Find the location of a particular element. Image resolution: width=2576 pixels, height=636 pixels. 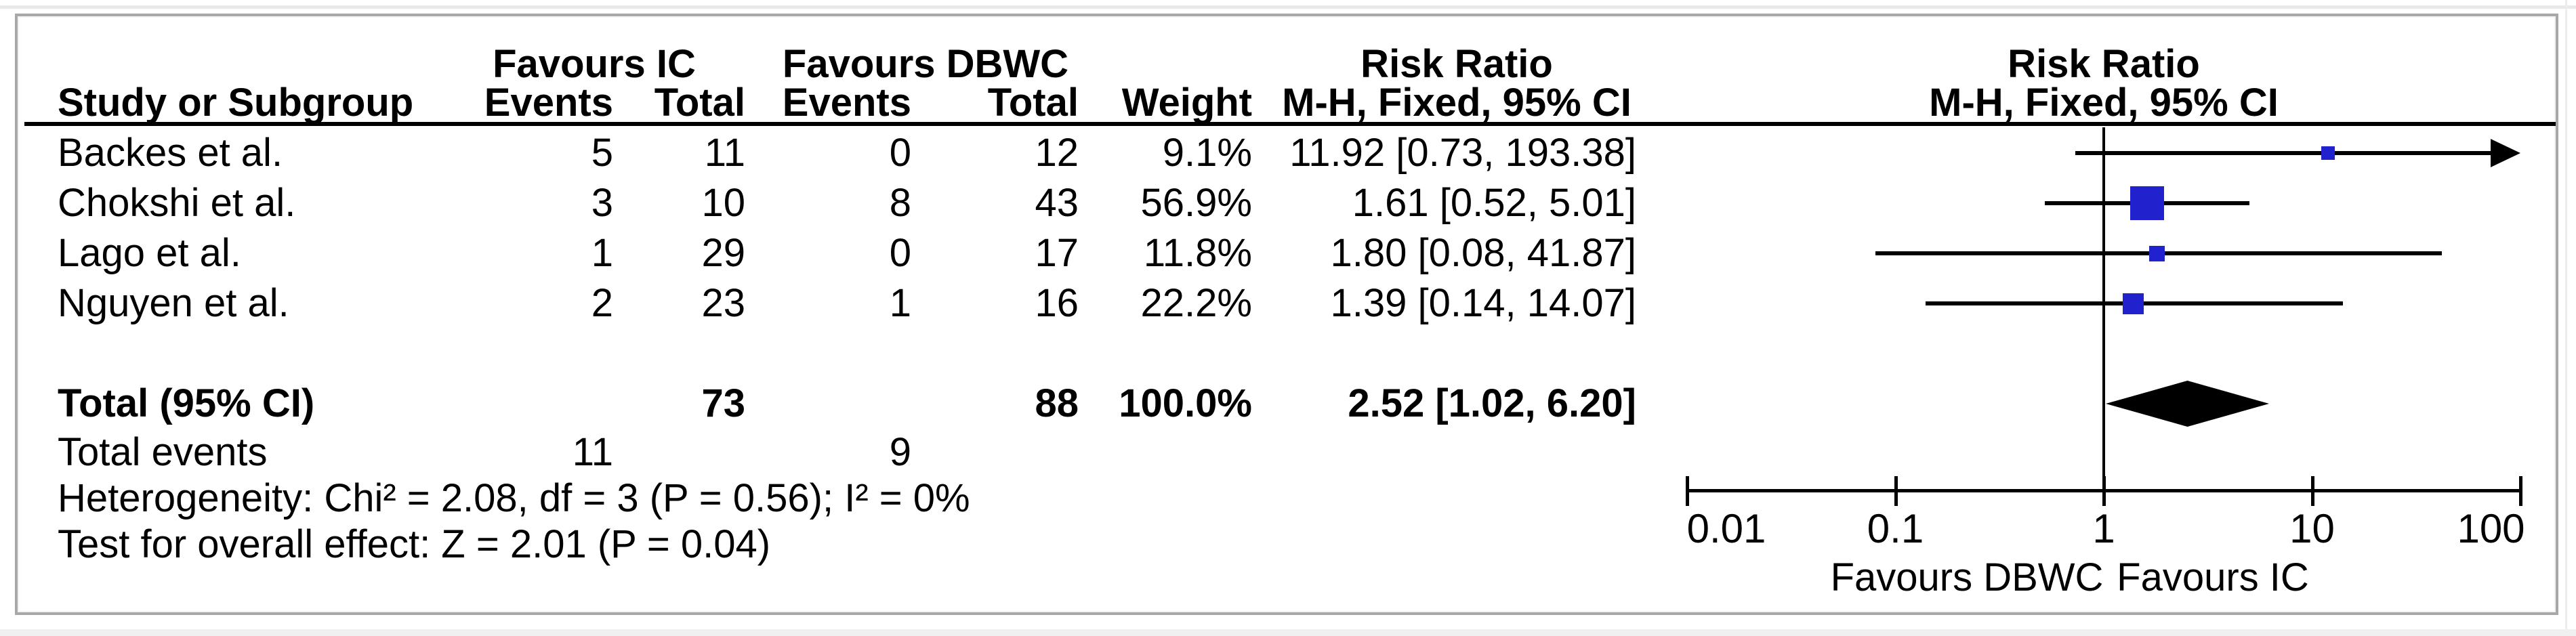

dbwc-events-value: 8 is located at coordinates (900, 203).